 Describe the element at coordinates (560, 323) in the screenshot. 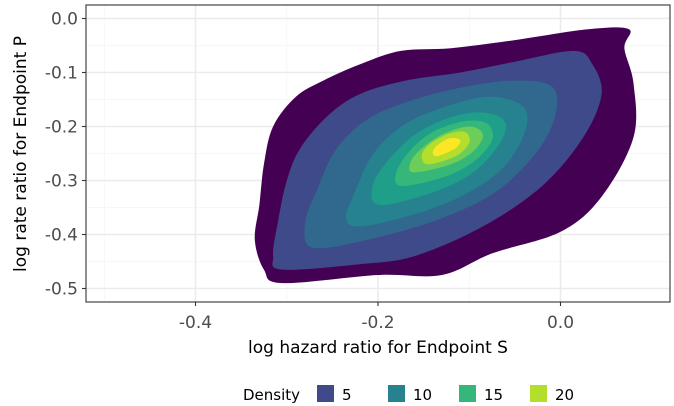

I see `x-tick-label: 0.0` at that location.